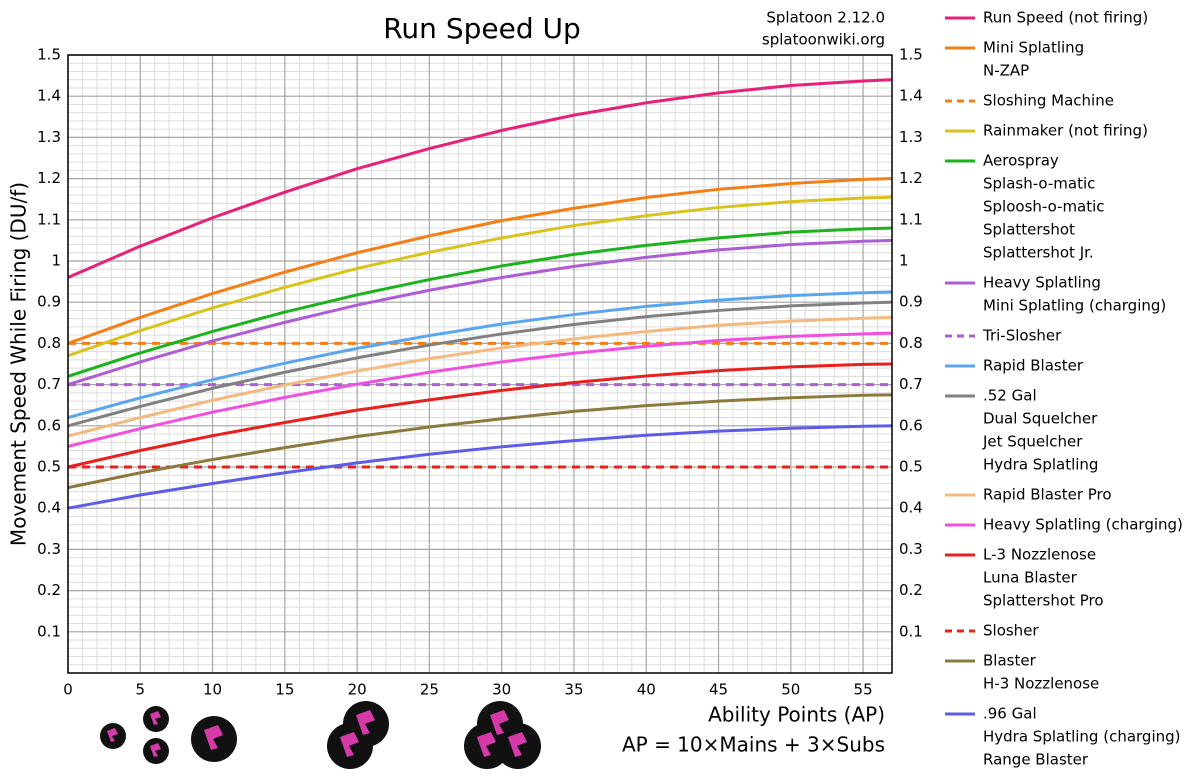 The height and width of the screenshot is (779, 1200). I want to click on y-tick-label: 1.2, so click(49, 178).